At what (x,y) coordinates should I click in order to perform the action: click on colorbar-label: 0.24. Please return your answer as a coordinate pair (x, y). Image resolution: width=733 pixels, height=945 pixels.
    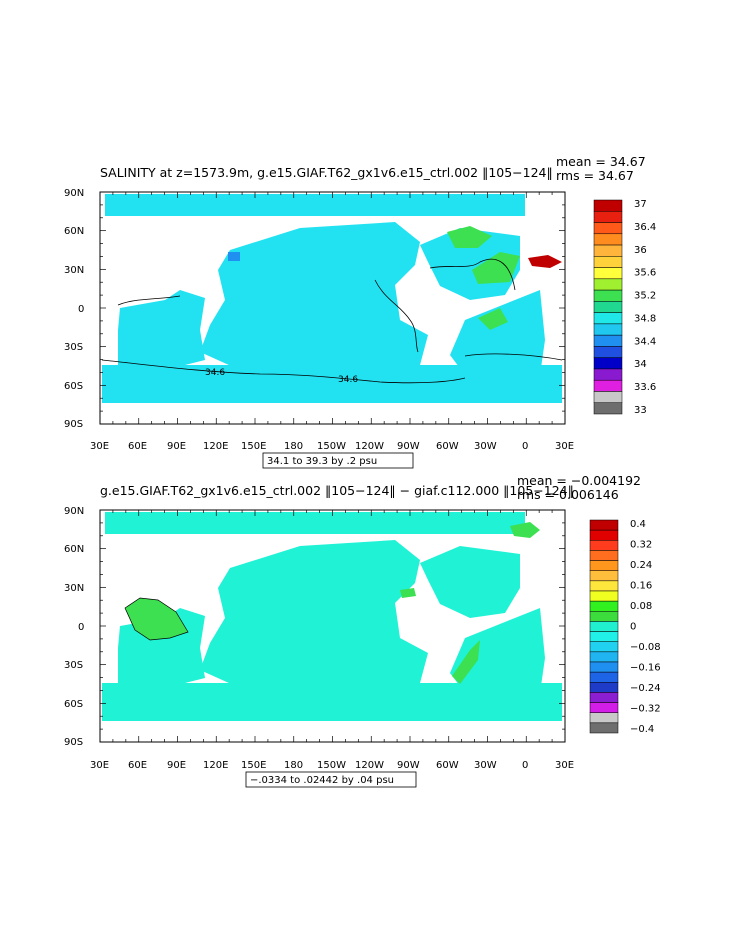
    Looking at the image, I should click on (641, 565).